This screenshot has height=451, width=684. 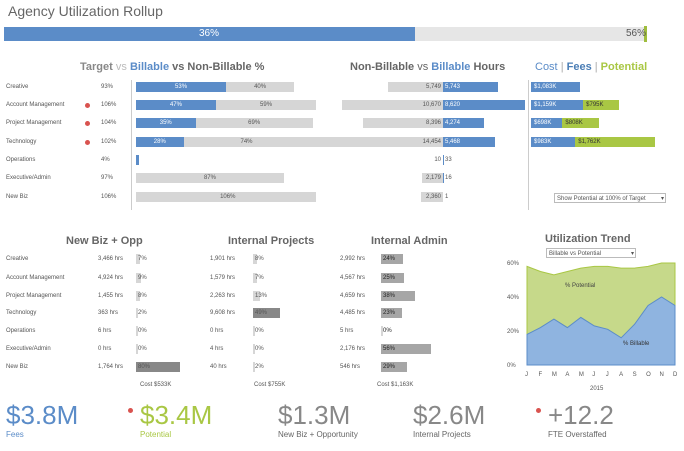 What do you see at coordinates (433, 87) in the screenshot?
I see `nonbillable-hours: 5,749` at bounding box center [433, 87].